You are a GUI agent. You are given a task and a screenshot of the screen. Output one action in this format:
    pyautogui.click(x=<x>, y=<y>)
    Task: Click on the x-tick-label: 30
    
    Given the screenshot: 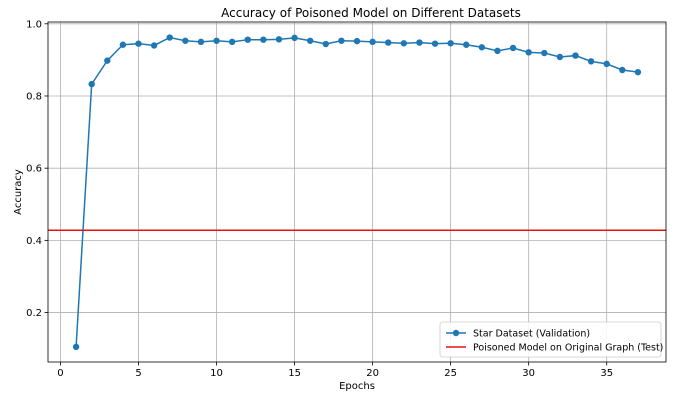 What is the action you would take?
    pyautogui.click(x=528, y=373)
    